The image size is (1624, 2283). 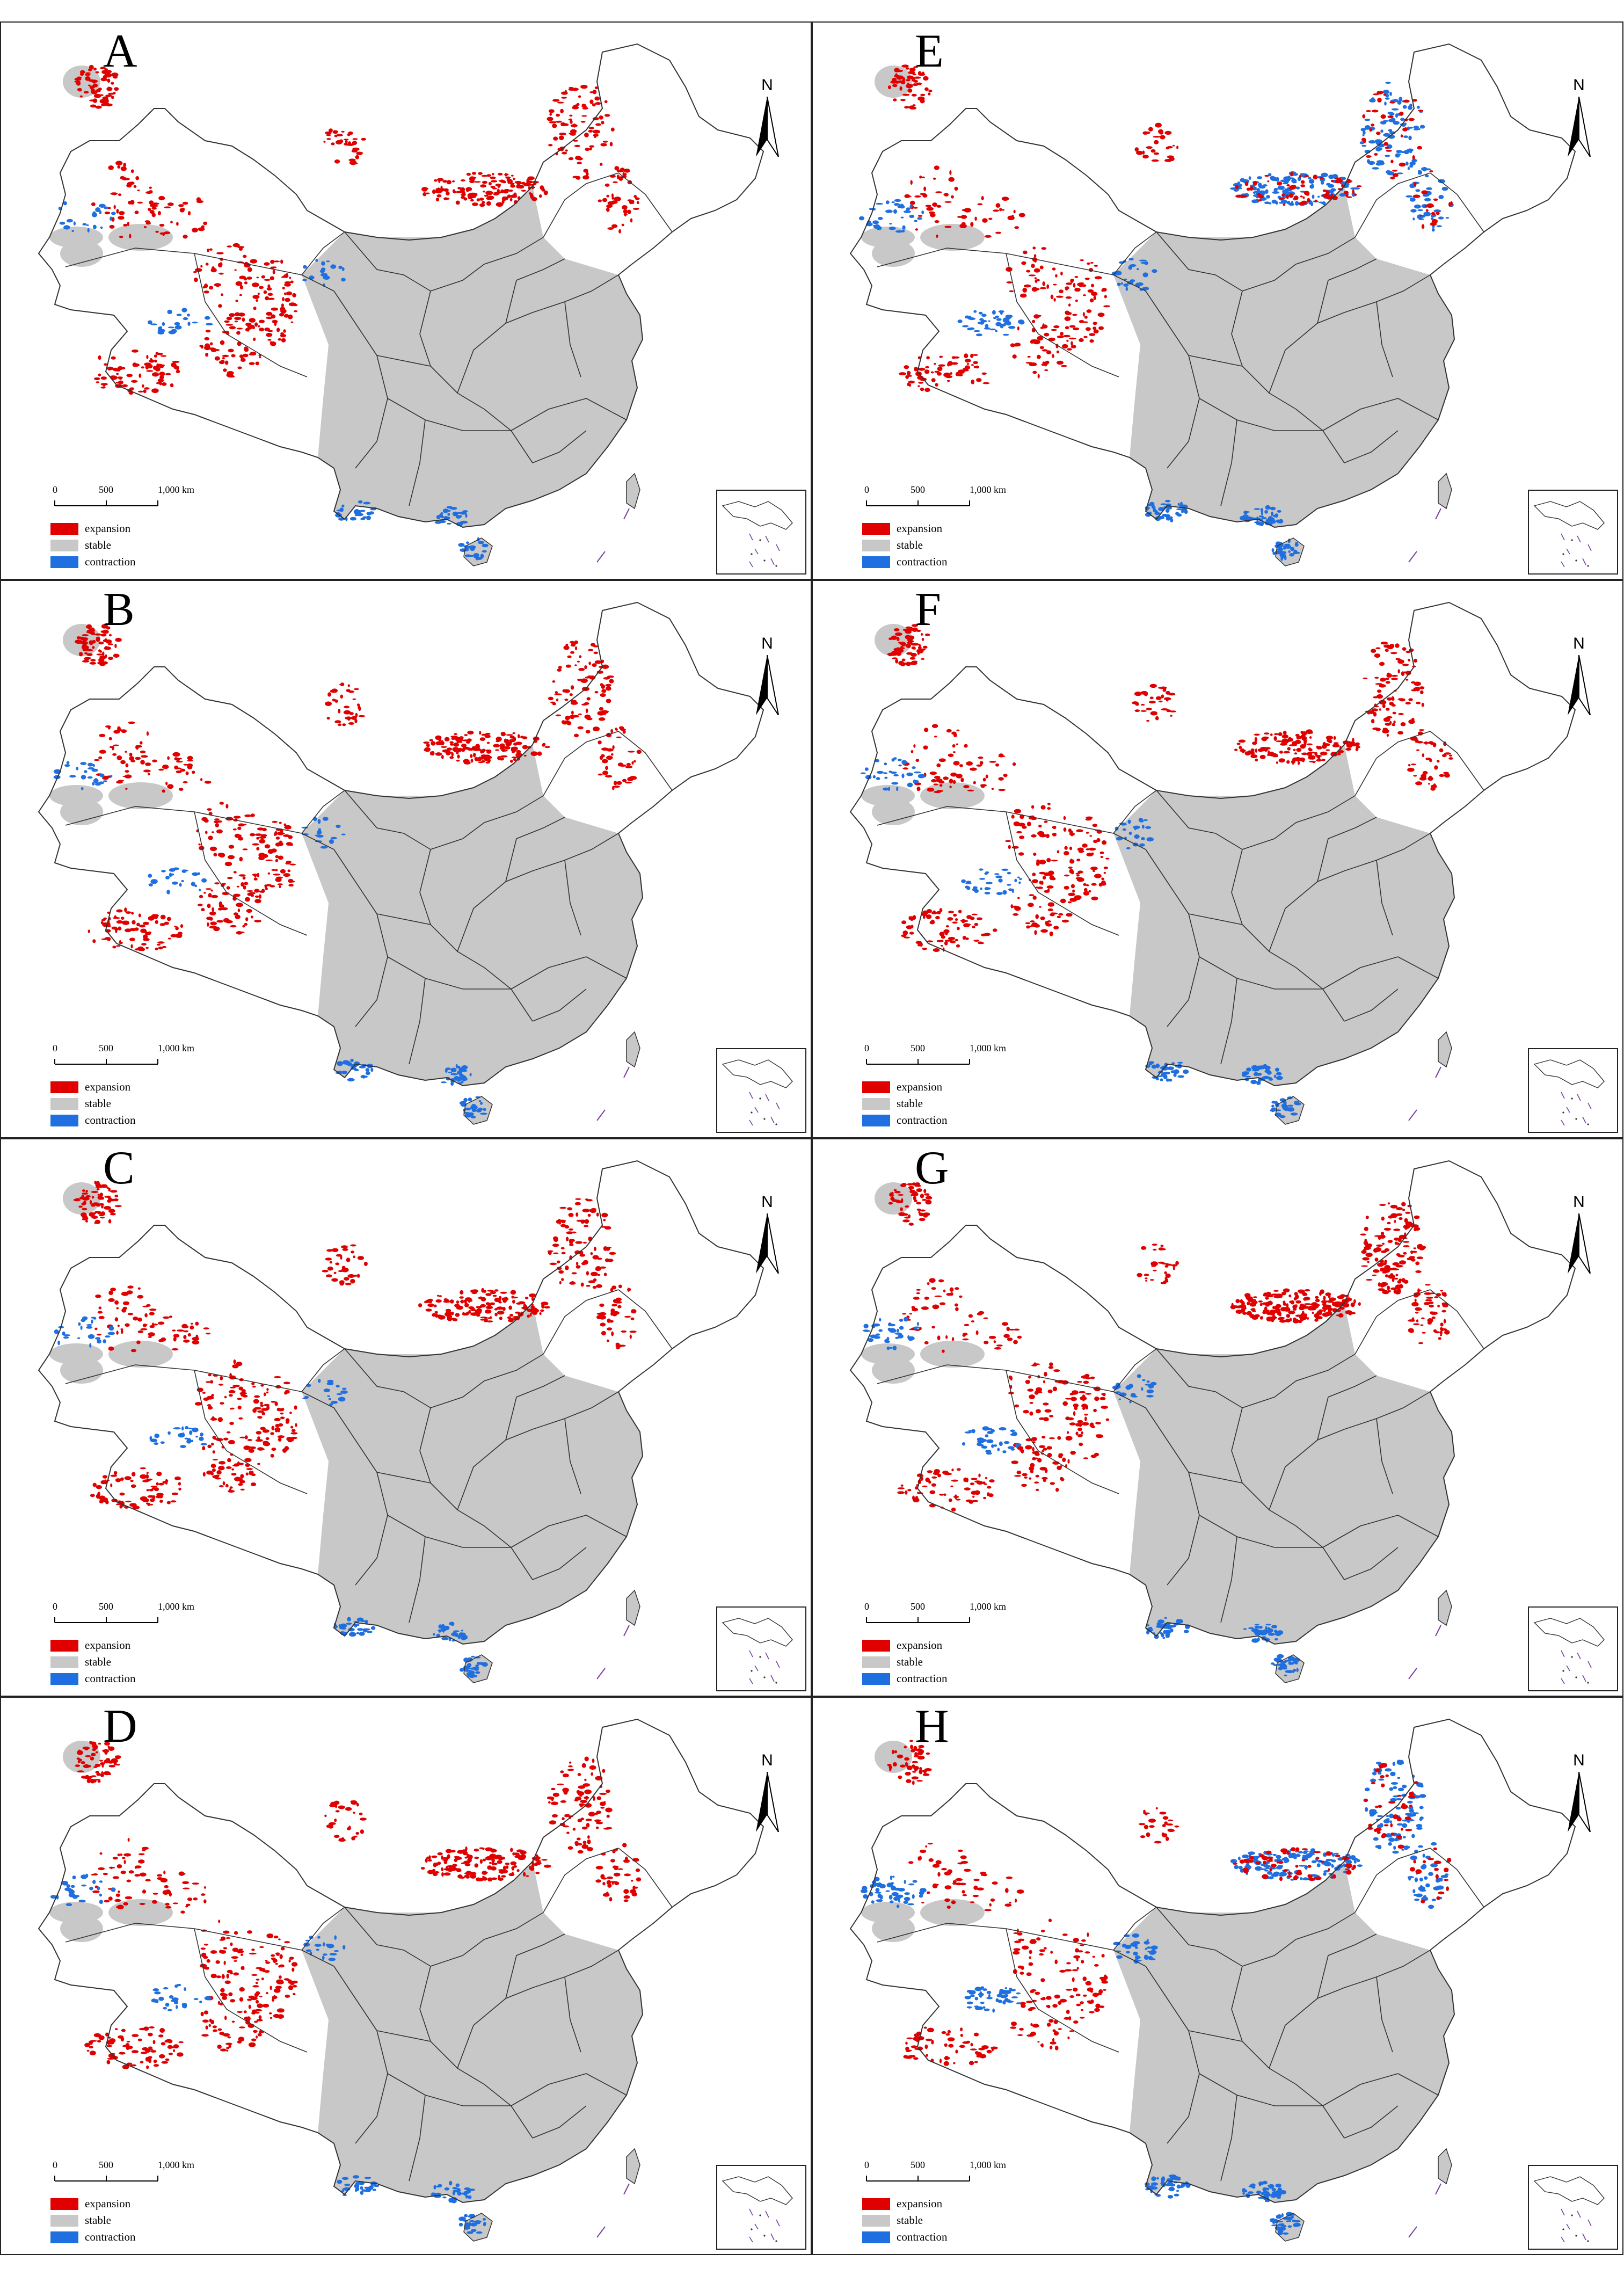 I want to click on scale-tick-label: 500, so click(x=918, y=1048).